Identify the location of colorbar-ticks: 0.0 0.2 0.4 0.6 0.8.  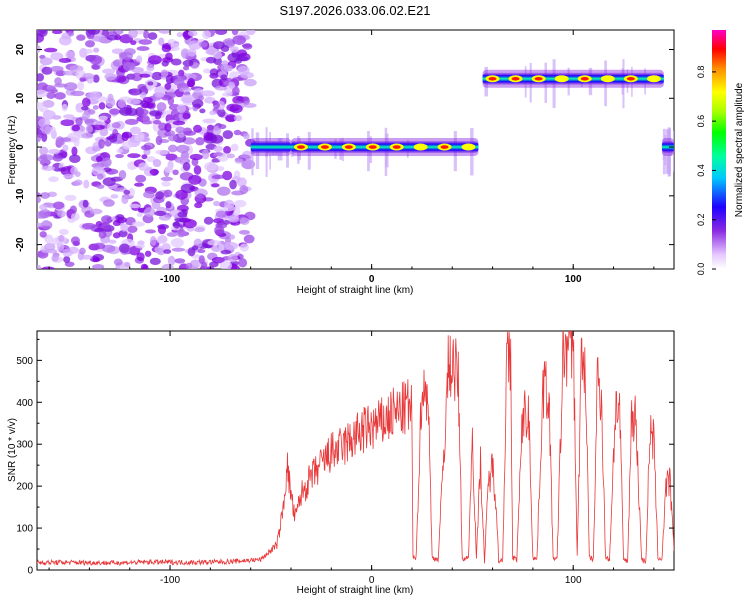
(706, 171).